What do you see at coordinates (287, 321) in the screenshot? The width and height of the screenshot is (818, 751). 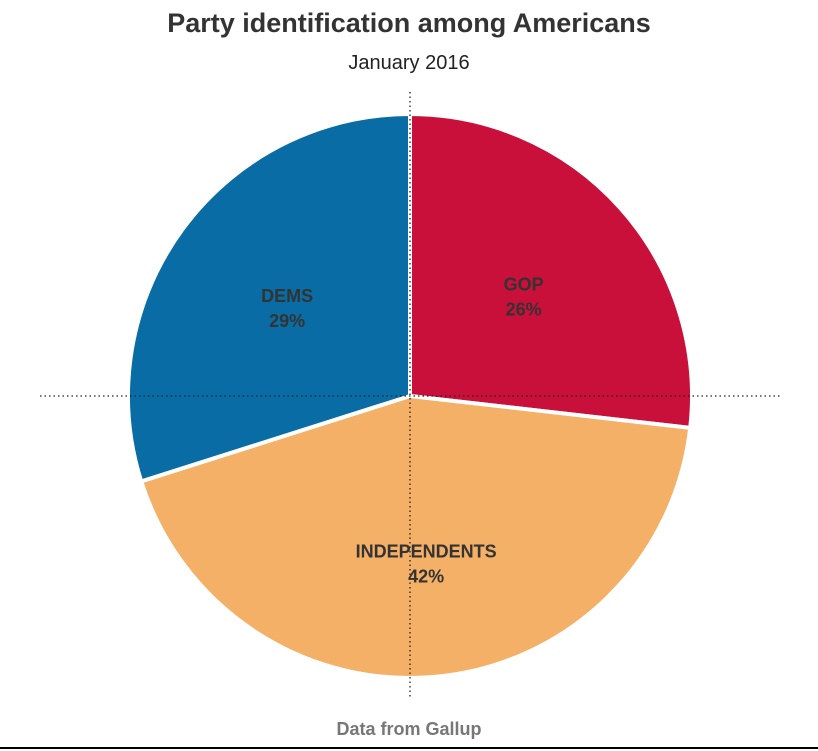 I see `slice-value-dems: 29%` at bounding box center [287, 321].